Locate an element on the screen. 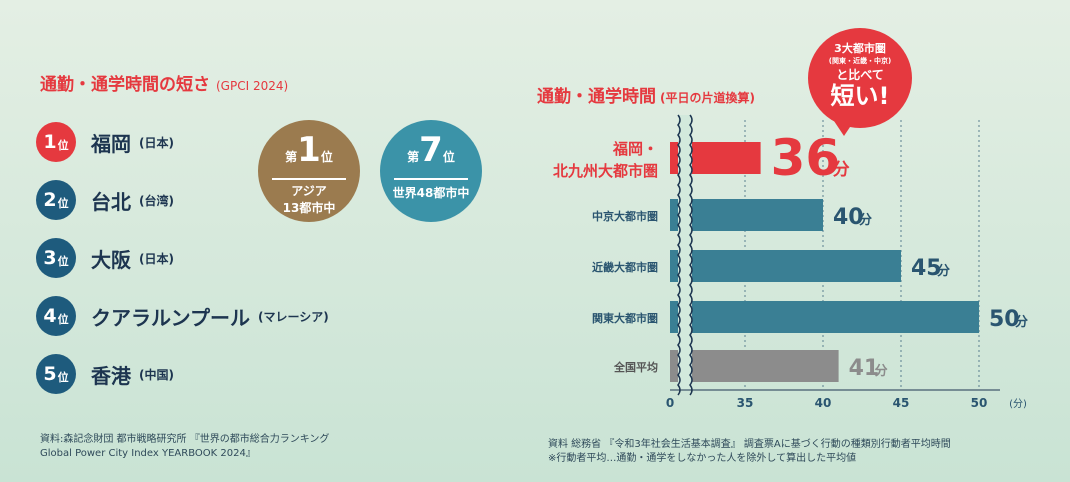  callout-line3: と比べて is located at coordinates (860, 75).